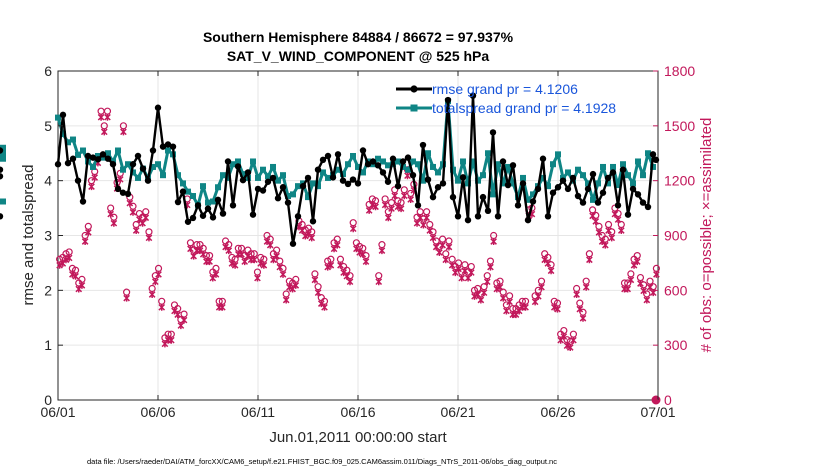 This screenshot has width=830, height=470. I want to click on y-right-tick-label: 1200, so click(679, 181).